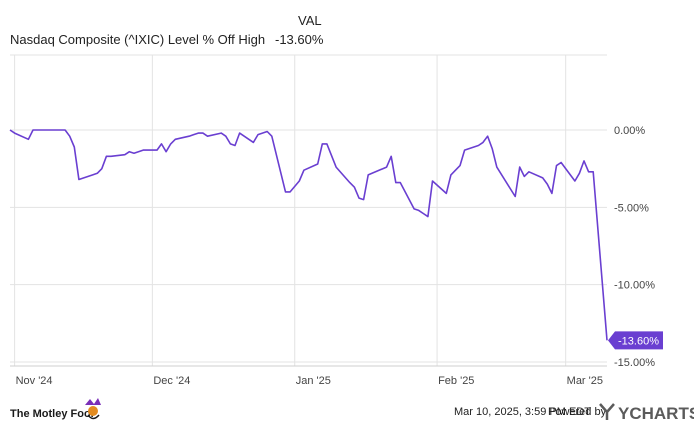  Describe the element at coordinates (631, 208) in the screenshot. I see `y-tick-label: -5.00%` at that location.